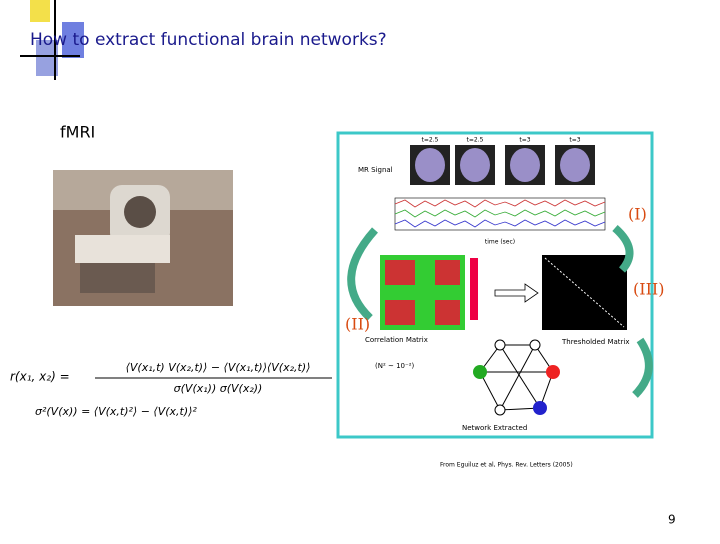  What do you see at coordinates (396, 340) in the screenshot?
I see `matrix-caption: Correlation Matrix` at bounding box center [396, 340].